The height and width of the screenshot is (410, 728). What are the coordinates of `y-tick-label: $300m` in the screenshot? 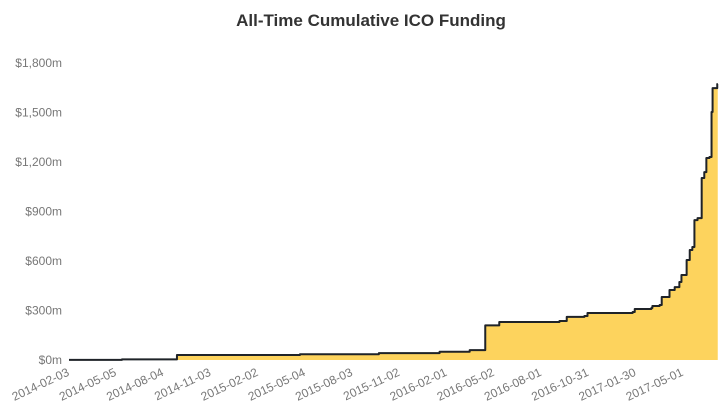 It's located at (43, 311).